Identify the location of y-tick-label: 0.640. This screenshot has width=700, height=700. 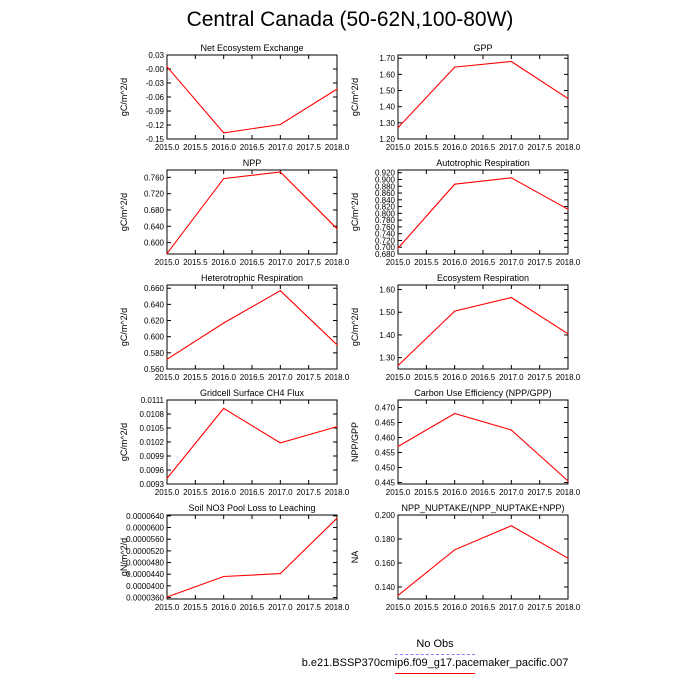
(154, 304).